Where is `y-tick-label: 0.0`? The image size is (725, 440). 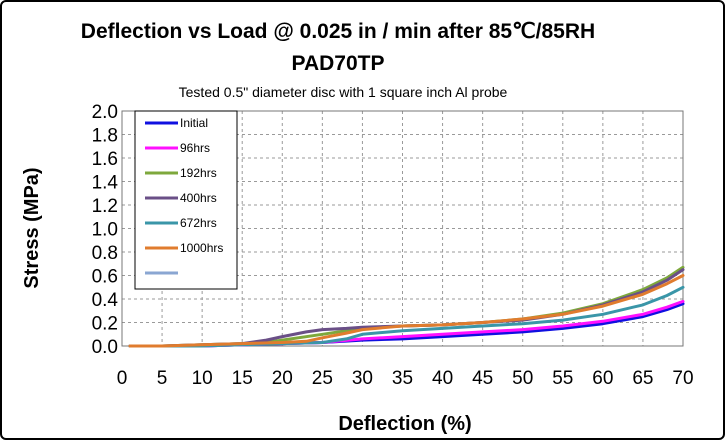 y-tick-label: 0.0 is located at coordinates (105, 347).